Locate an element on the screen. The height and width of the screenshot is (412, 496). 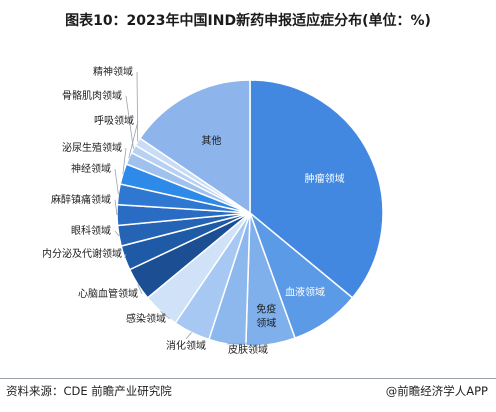
slice-label: 免疫领域 is located at coordinates (266, 315).